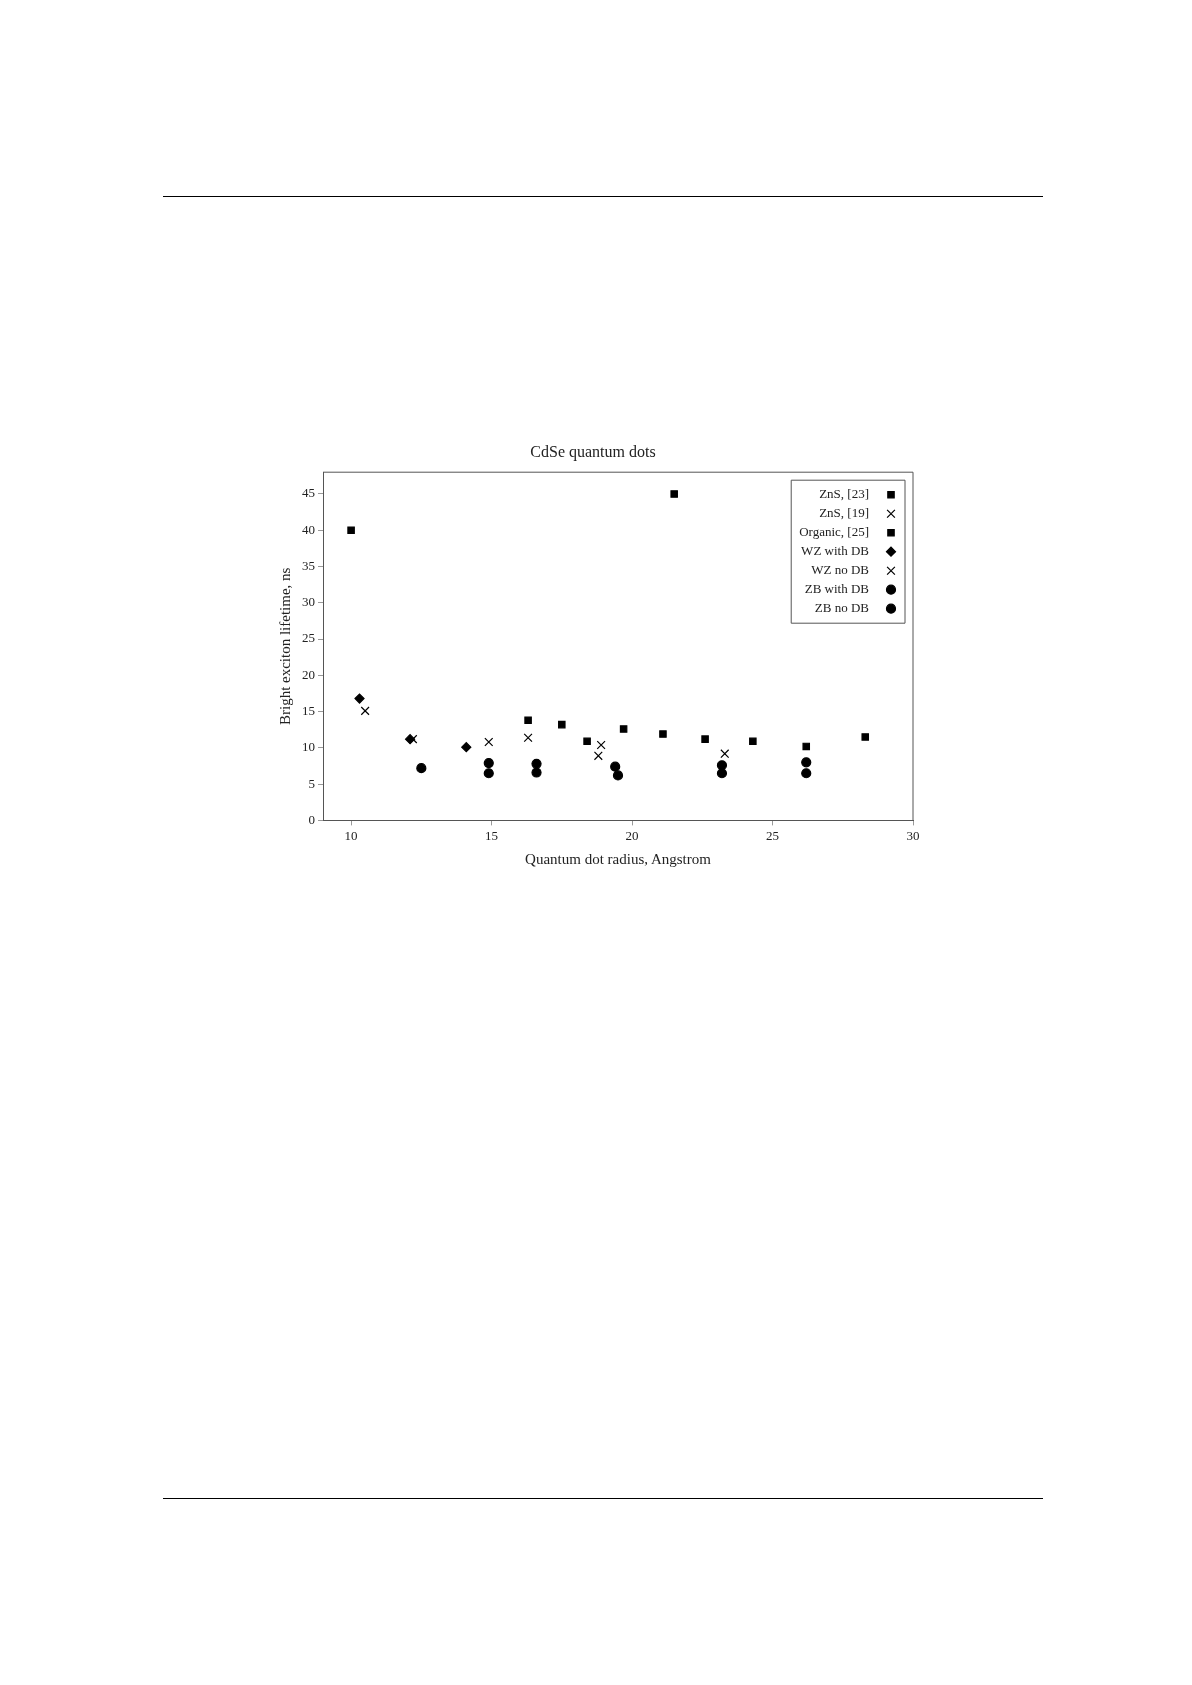 The height and width of the screenshot is (1685, 1192). What do you see at coordinates (618, 858) in the screenshot?
I see `x-axis-title: Quantum dot radius, Angstrom` at bounding box center [618, 858].